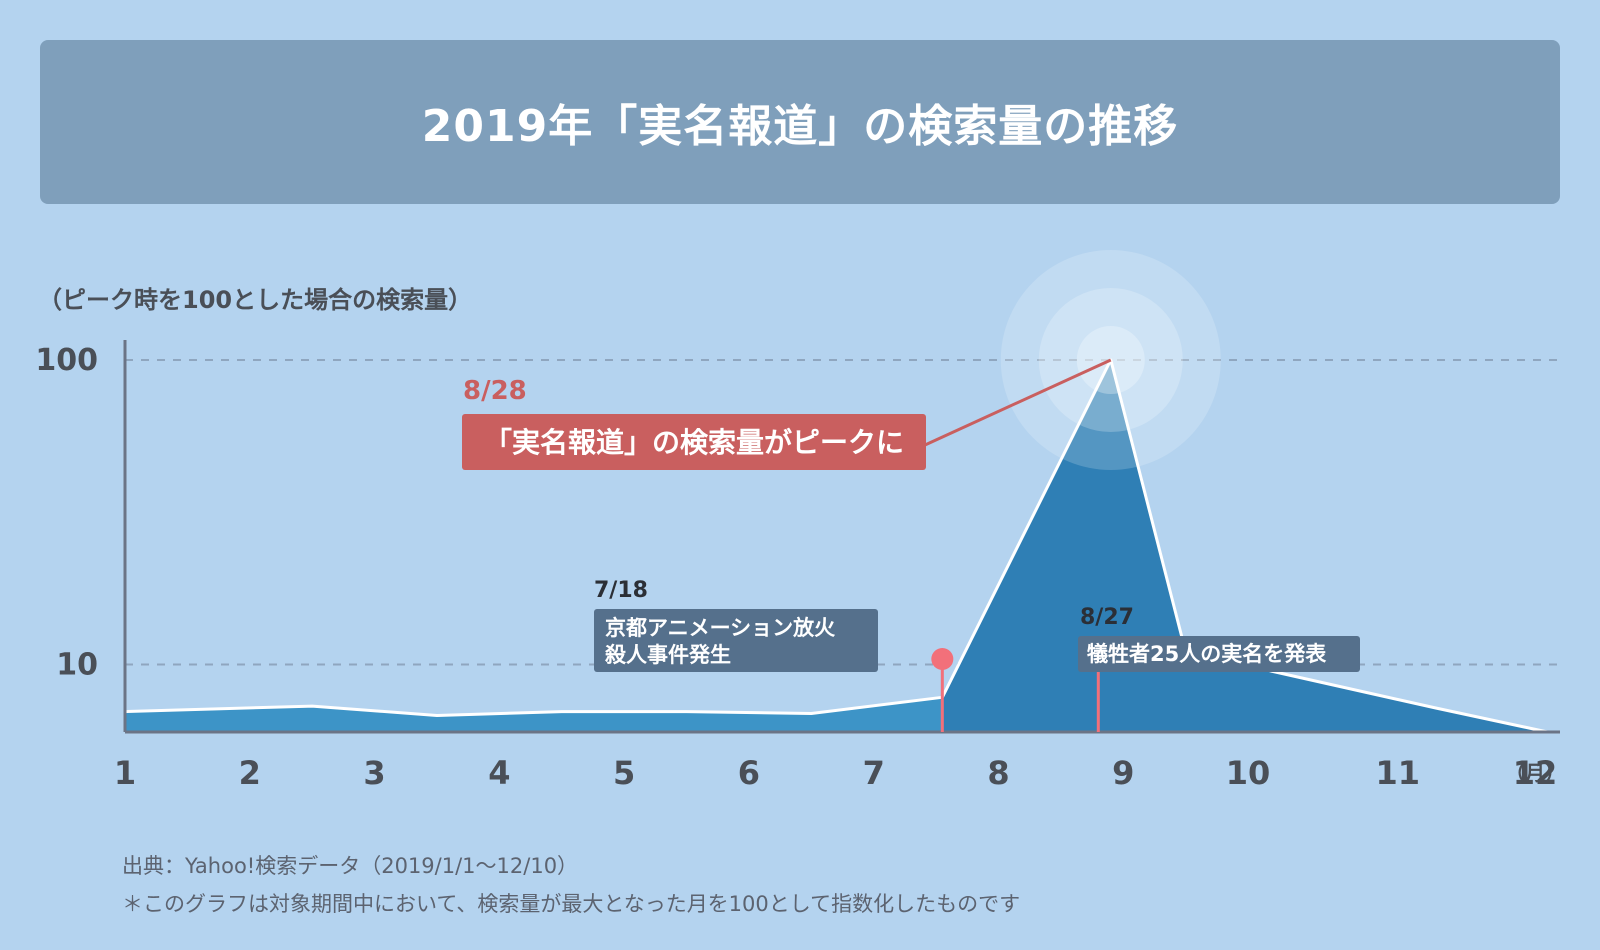 The width and height of the screenshot is (1600, 950). I want to click on kyoani-label-box, so click(736, 640).